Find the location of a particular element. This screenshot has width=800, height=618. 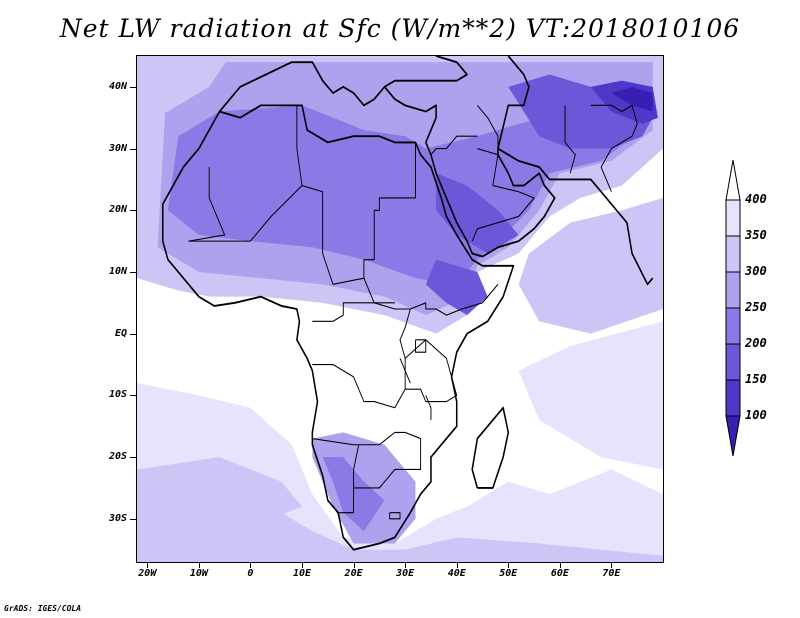

lat-tick-label: 10S is located at coordinates (117, 395).